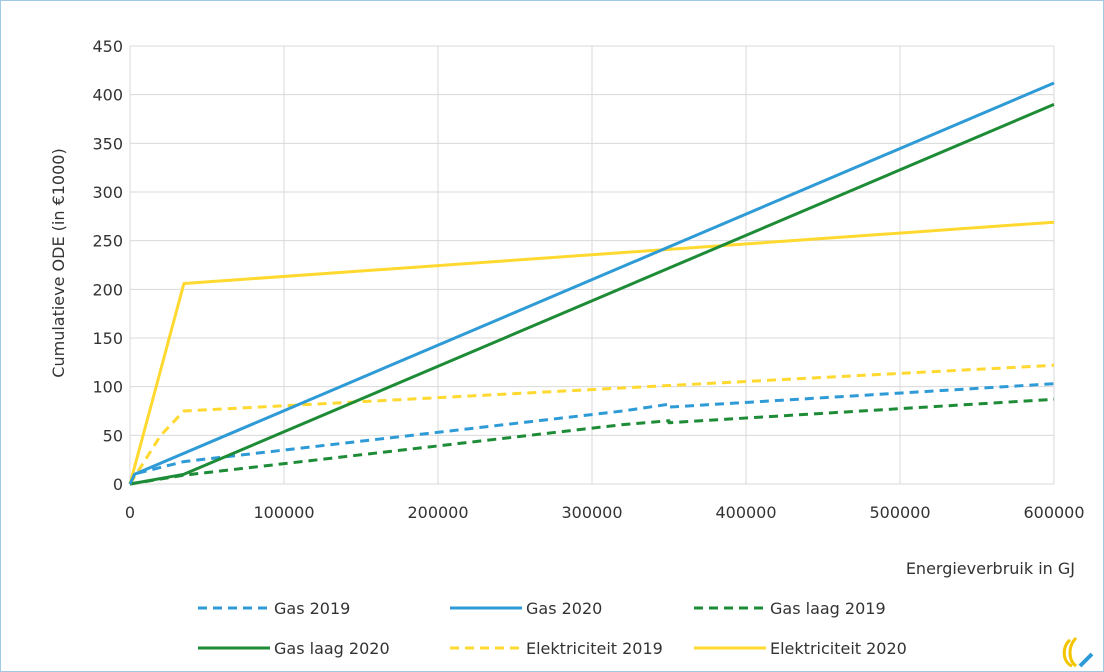 This screenshot has width=1104, height=672. What do you see at coordinates (107, 387) in the screenshot?
I see `y-tick-label: 100` at bounding box center [107, 387].